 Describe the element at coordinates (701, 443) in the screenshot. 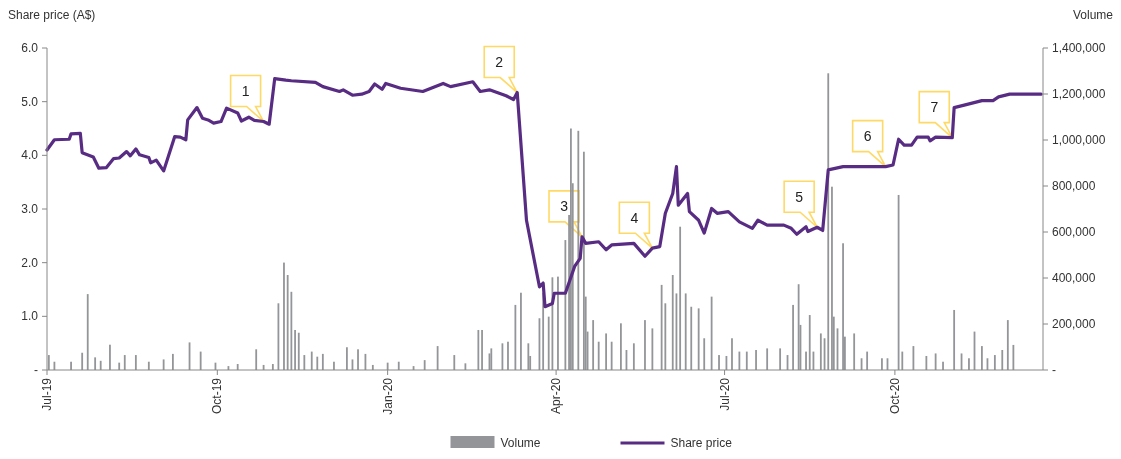

I see `legend-label: Share price` at that location.